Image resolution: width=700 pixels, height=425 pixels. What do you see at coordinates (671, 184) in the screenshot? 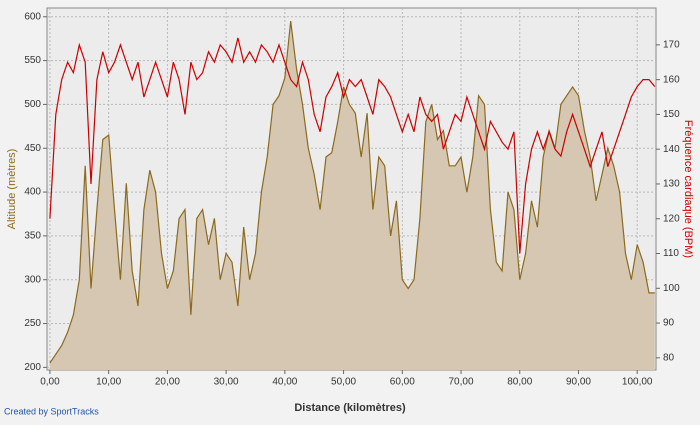
I see `y2-tick-label: 130` at bounding box center [671, 184].